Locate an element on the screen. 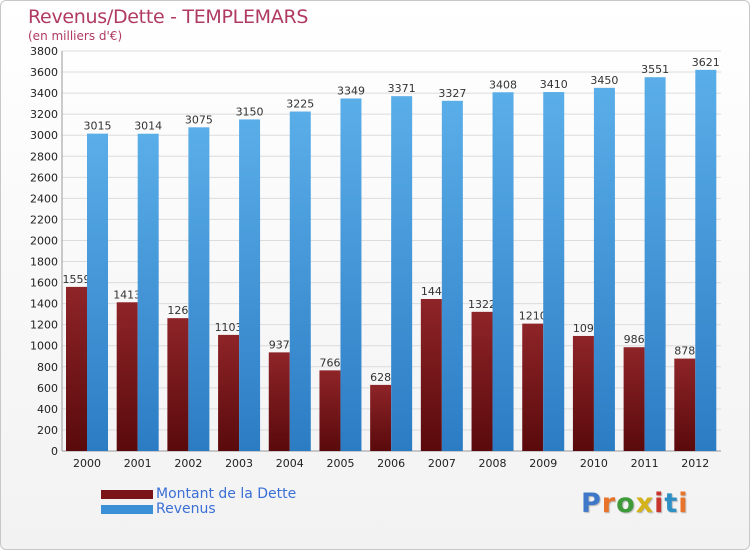  data-label-dette: 126 is located at coordinates (177, 310).